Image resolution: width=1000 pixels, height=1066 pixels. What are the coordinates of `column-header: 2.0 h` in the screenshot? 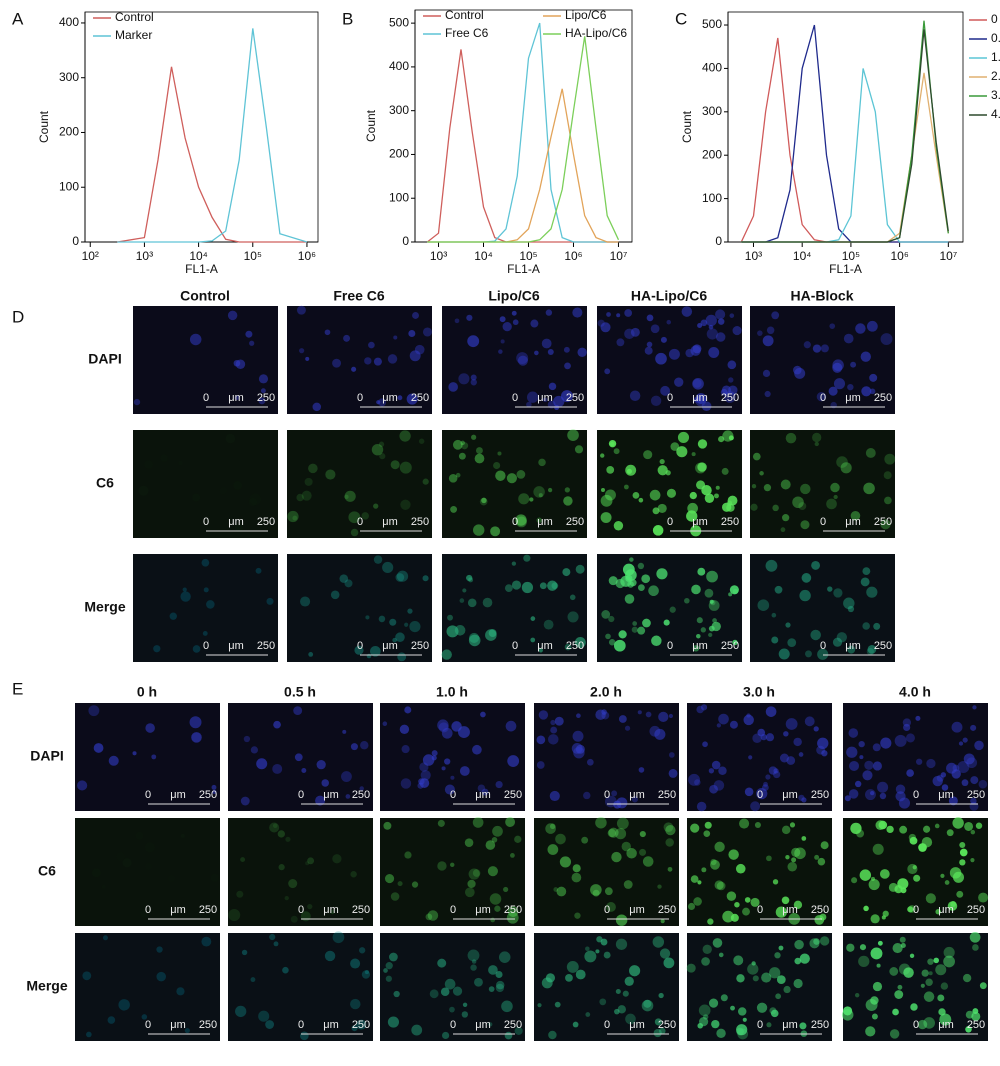 It's located at (606, 692).